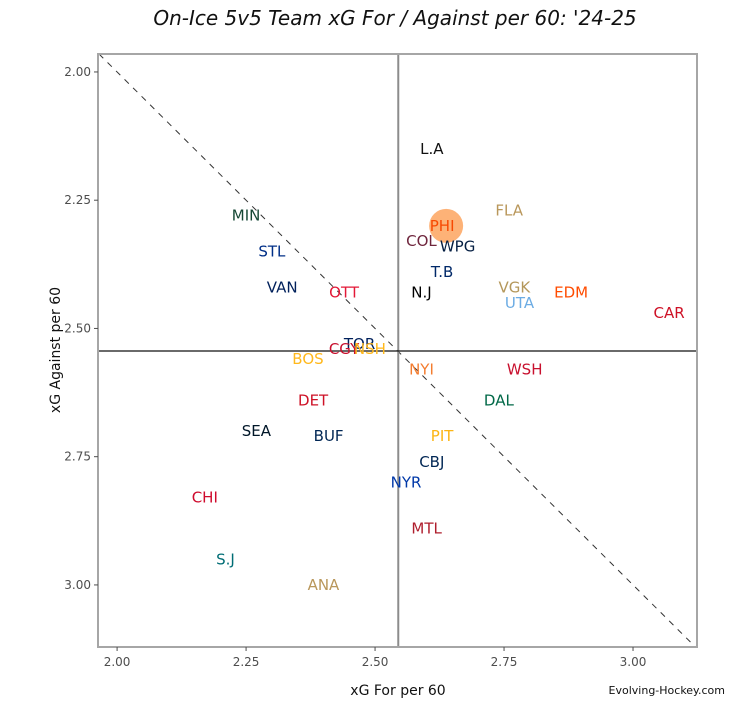  I want to click on team-label-cgy: CGY, so click(344, 349).